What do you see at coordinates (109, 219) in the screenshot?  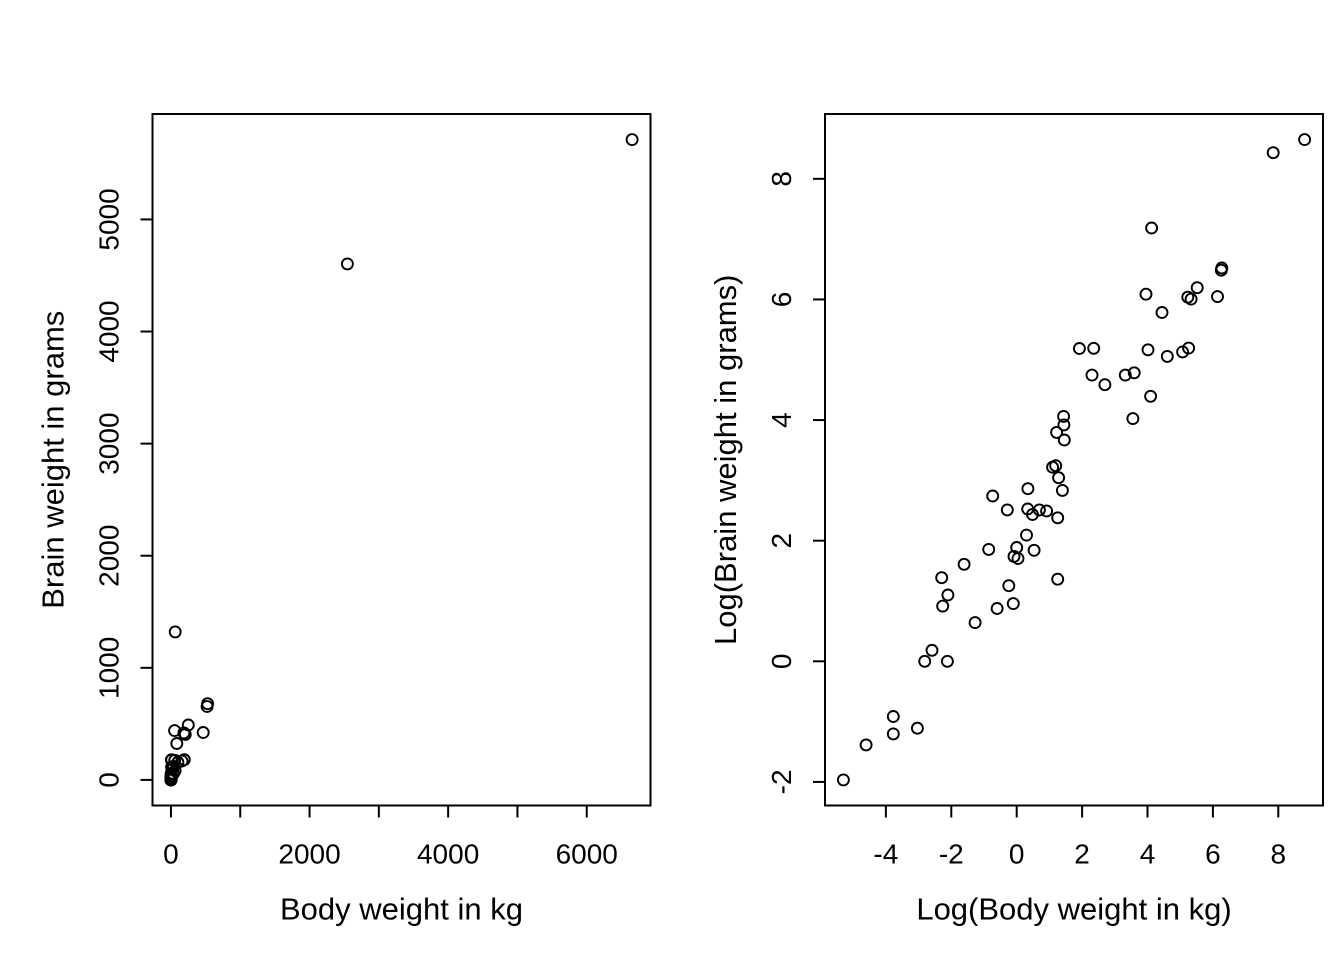 I see `y-tick-label: 5000` at bounding box center [109, 219].